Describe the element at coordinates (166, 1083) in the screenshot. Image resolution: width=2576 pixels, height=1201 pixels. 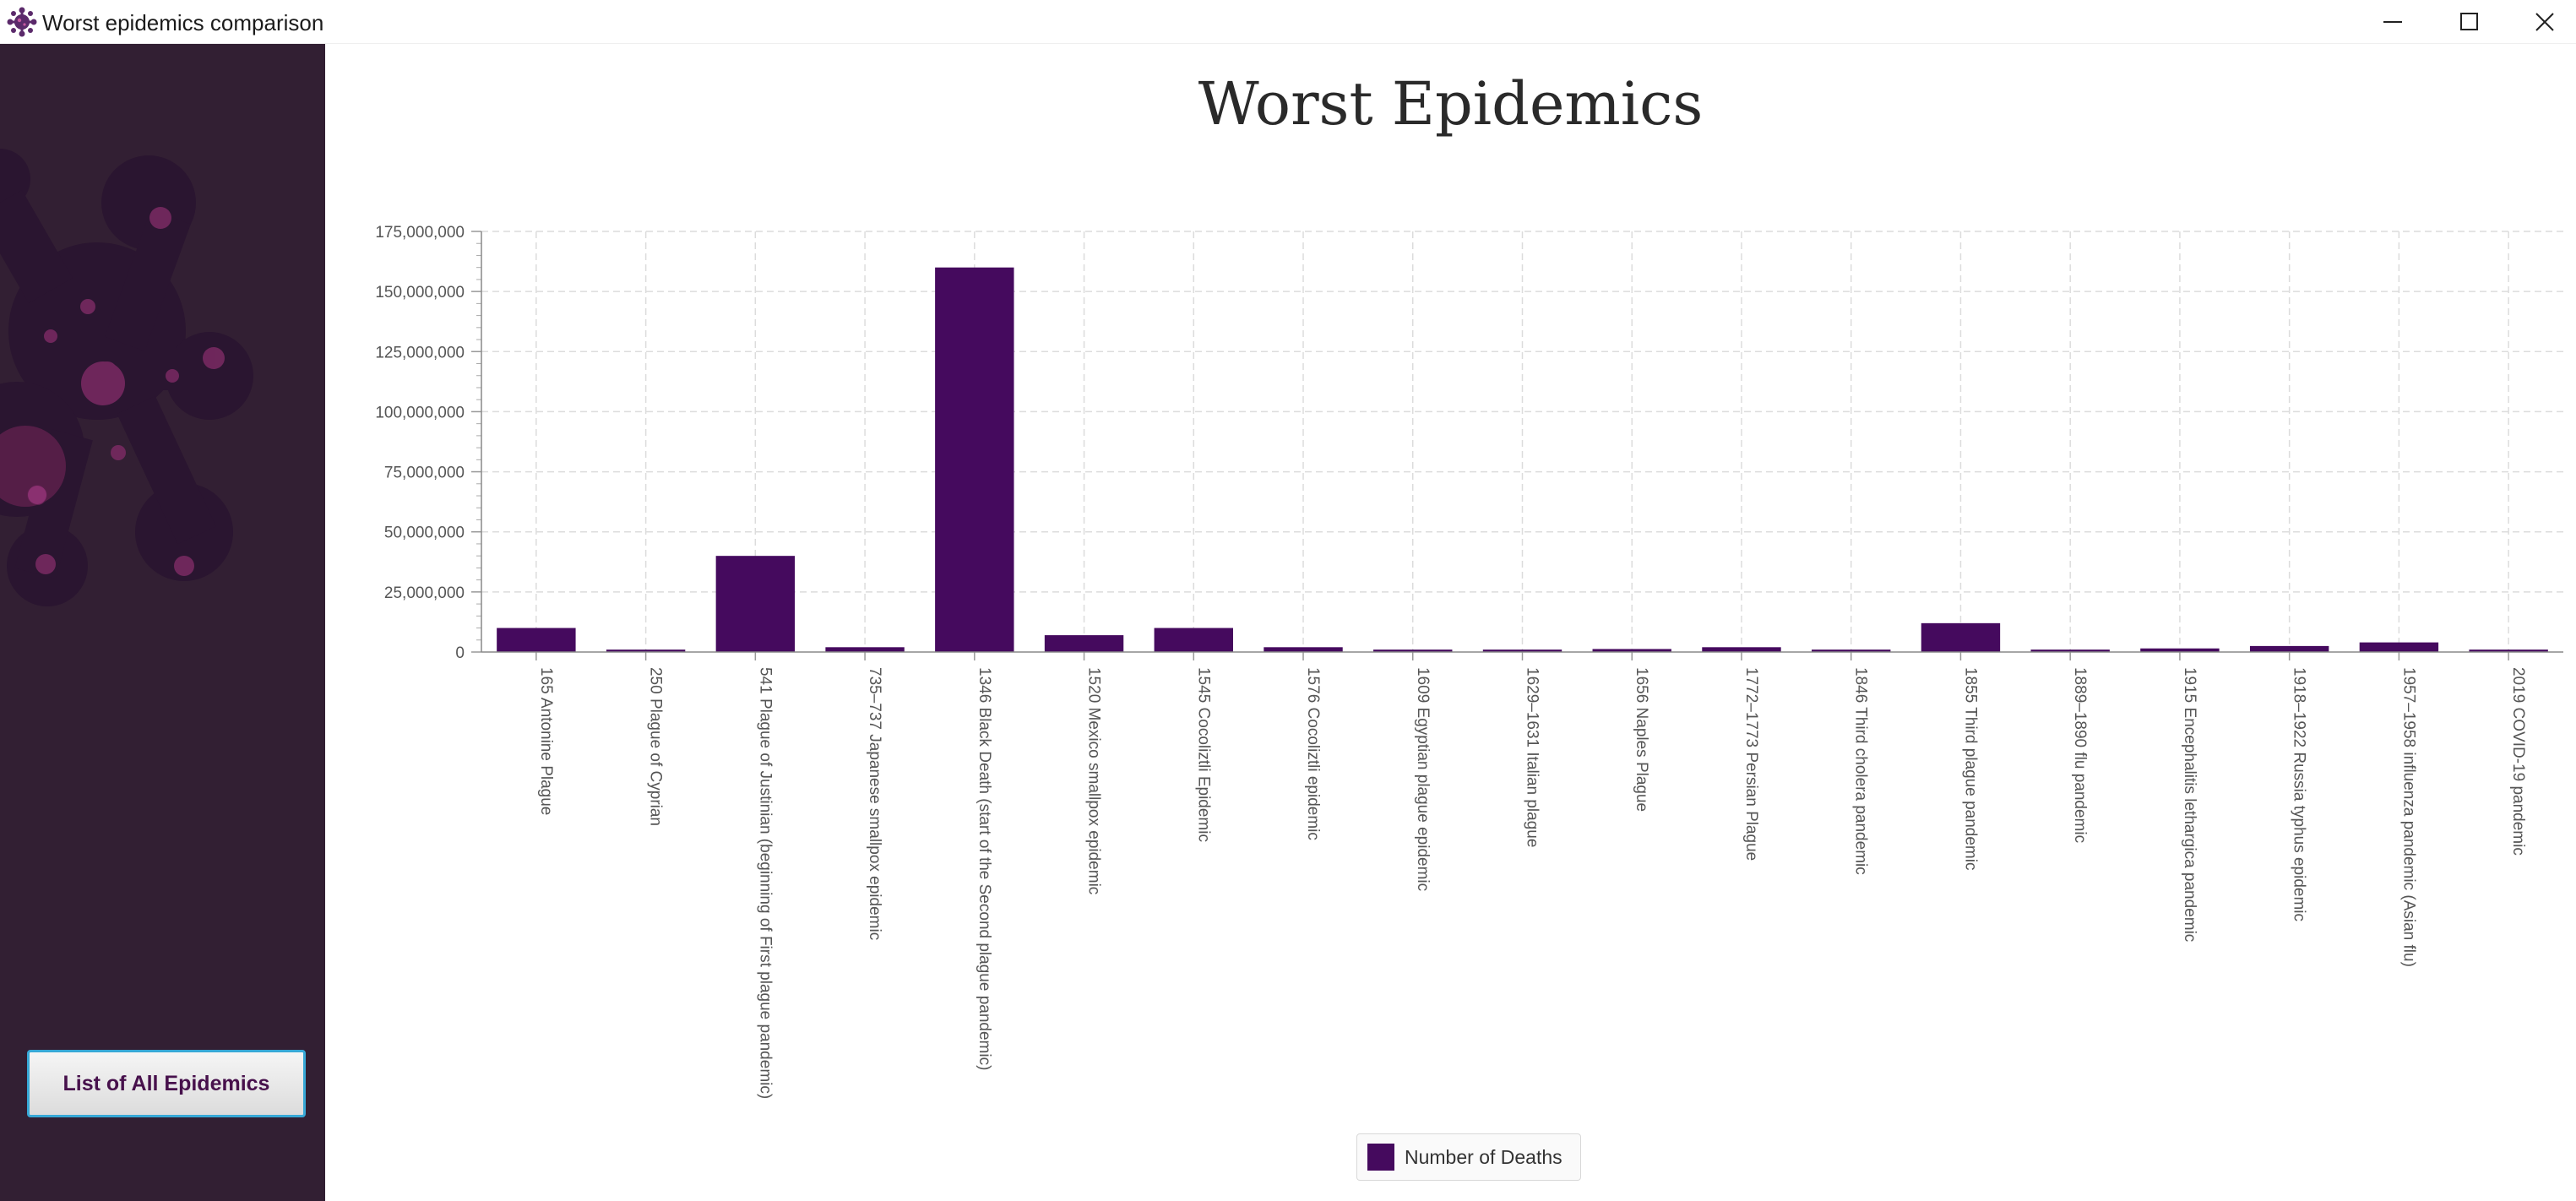
I see `list-all-epidemics-button: List of All Epidemics` at that location.